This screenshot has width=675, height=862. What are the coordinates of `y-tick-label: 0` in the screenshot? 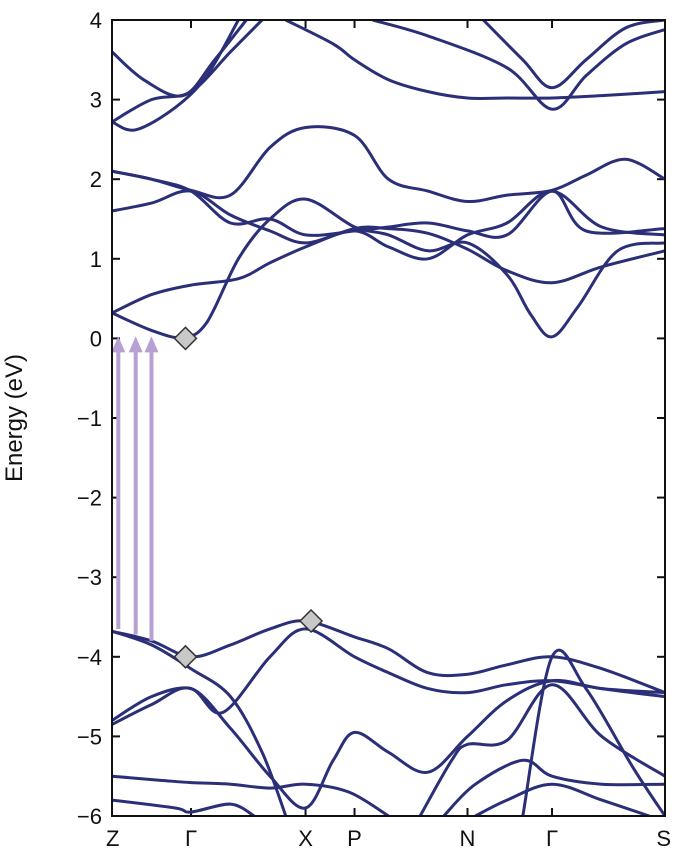 It's located at (96, 338).